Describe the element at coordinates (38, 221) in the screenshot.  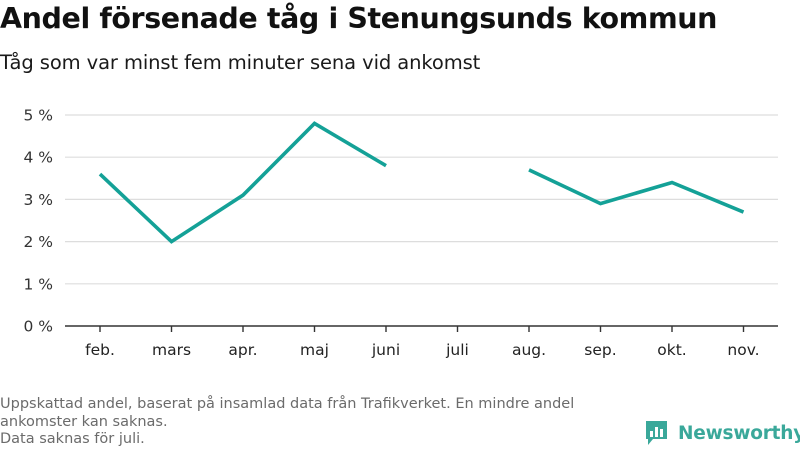
I see `y-axis: 0 % 1 % 2 % 3 % 4 % 5 %` at that location.